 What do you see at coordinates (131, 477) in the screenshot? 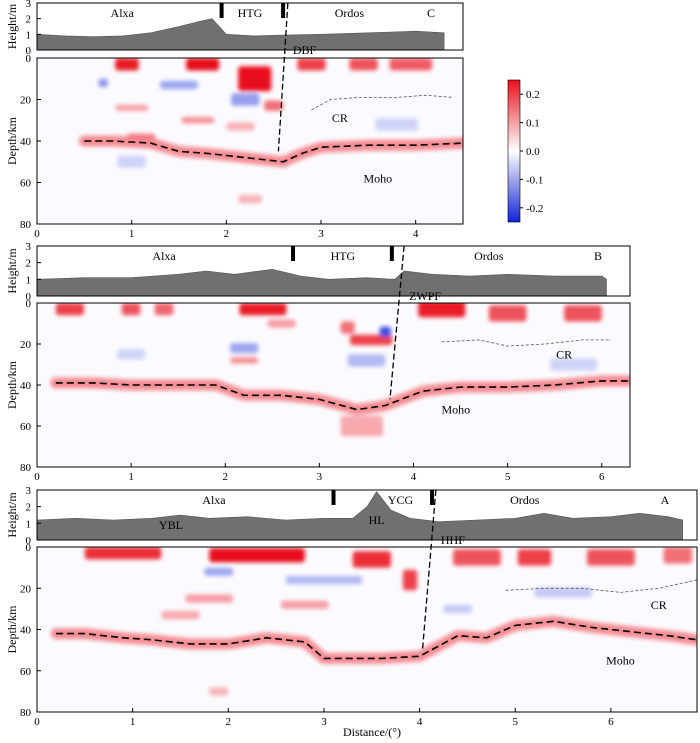
I see `x-tick-label: 1` at bounding box center [131, 477].